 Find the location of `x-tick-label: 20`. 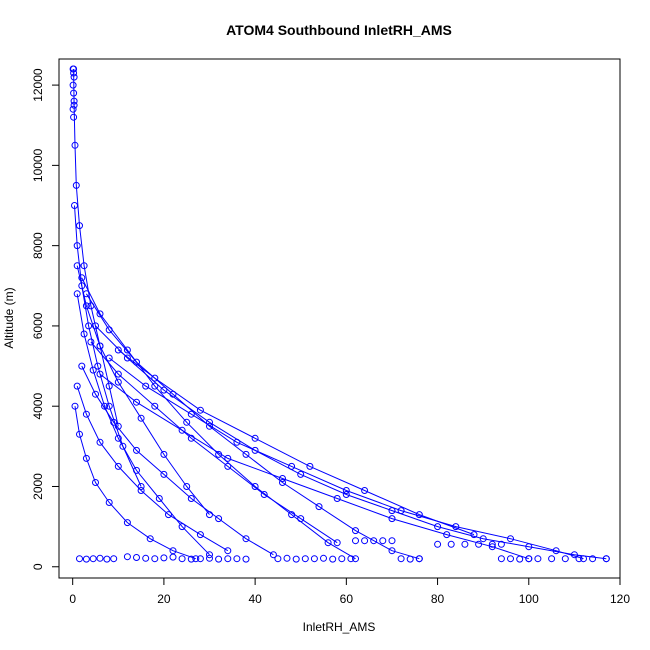

x-tick-label: 20 is located at coordinates (164, 599).